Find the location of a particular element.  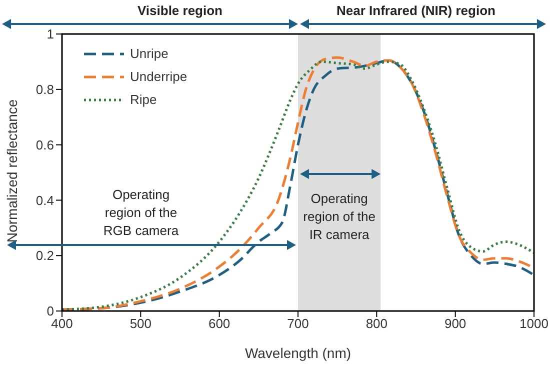

x-tick-label: 900 is located at coordinates (455, 324).